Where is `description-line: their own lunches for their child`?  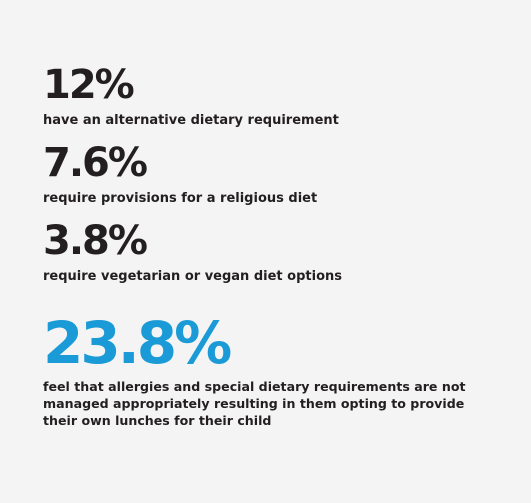
description-line: their own lunches for their child is located at coordinates (157, 420).